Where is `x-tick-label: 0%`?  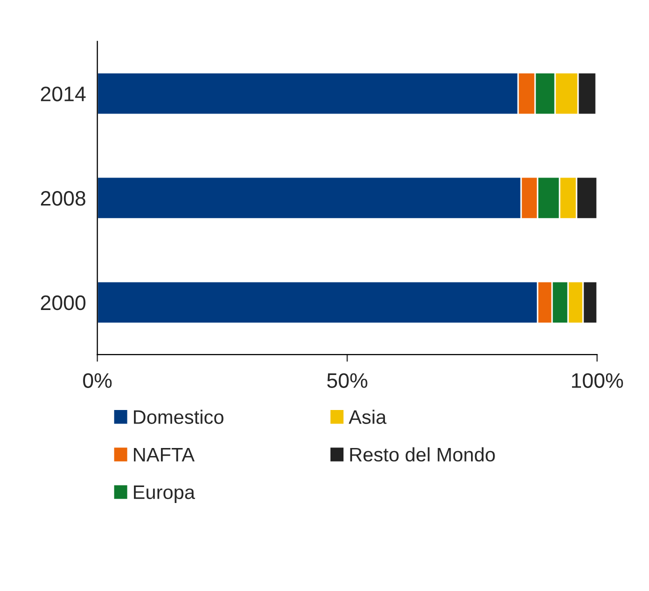 x-tick-label: 0% is located at coordinates (97, 380).